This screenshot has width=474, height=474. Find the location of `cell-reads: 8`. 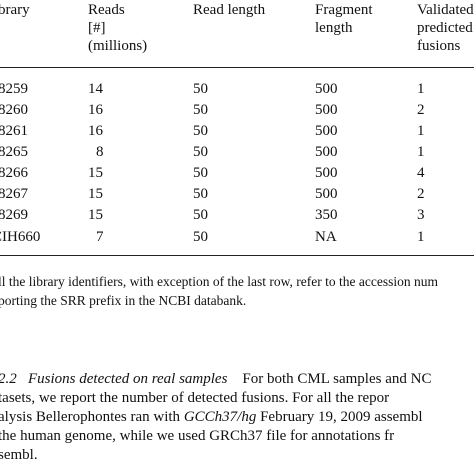

cell-reads: 8 is located at coordinates (100, 152).